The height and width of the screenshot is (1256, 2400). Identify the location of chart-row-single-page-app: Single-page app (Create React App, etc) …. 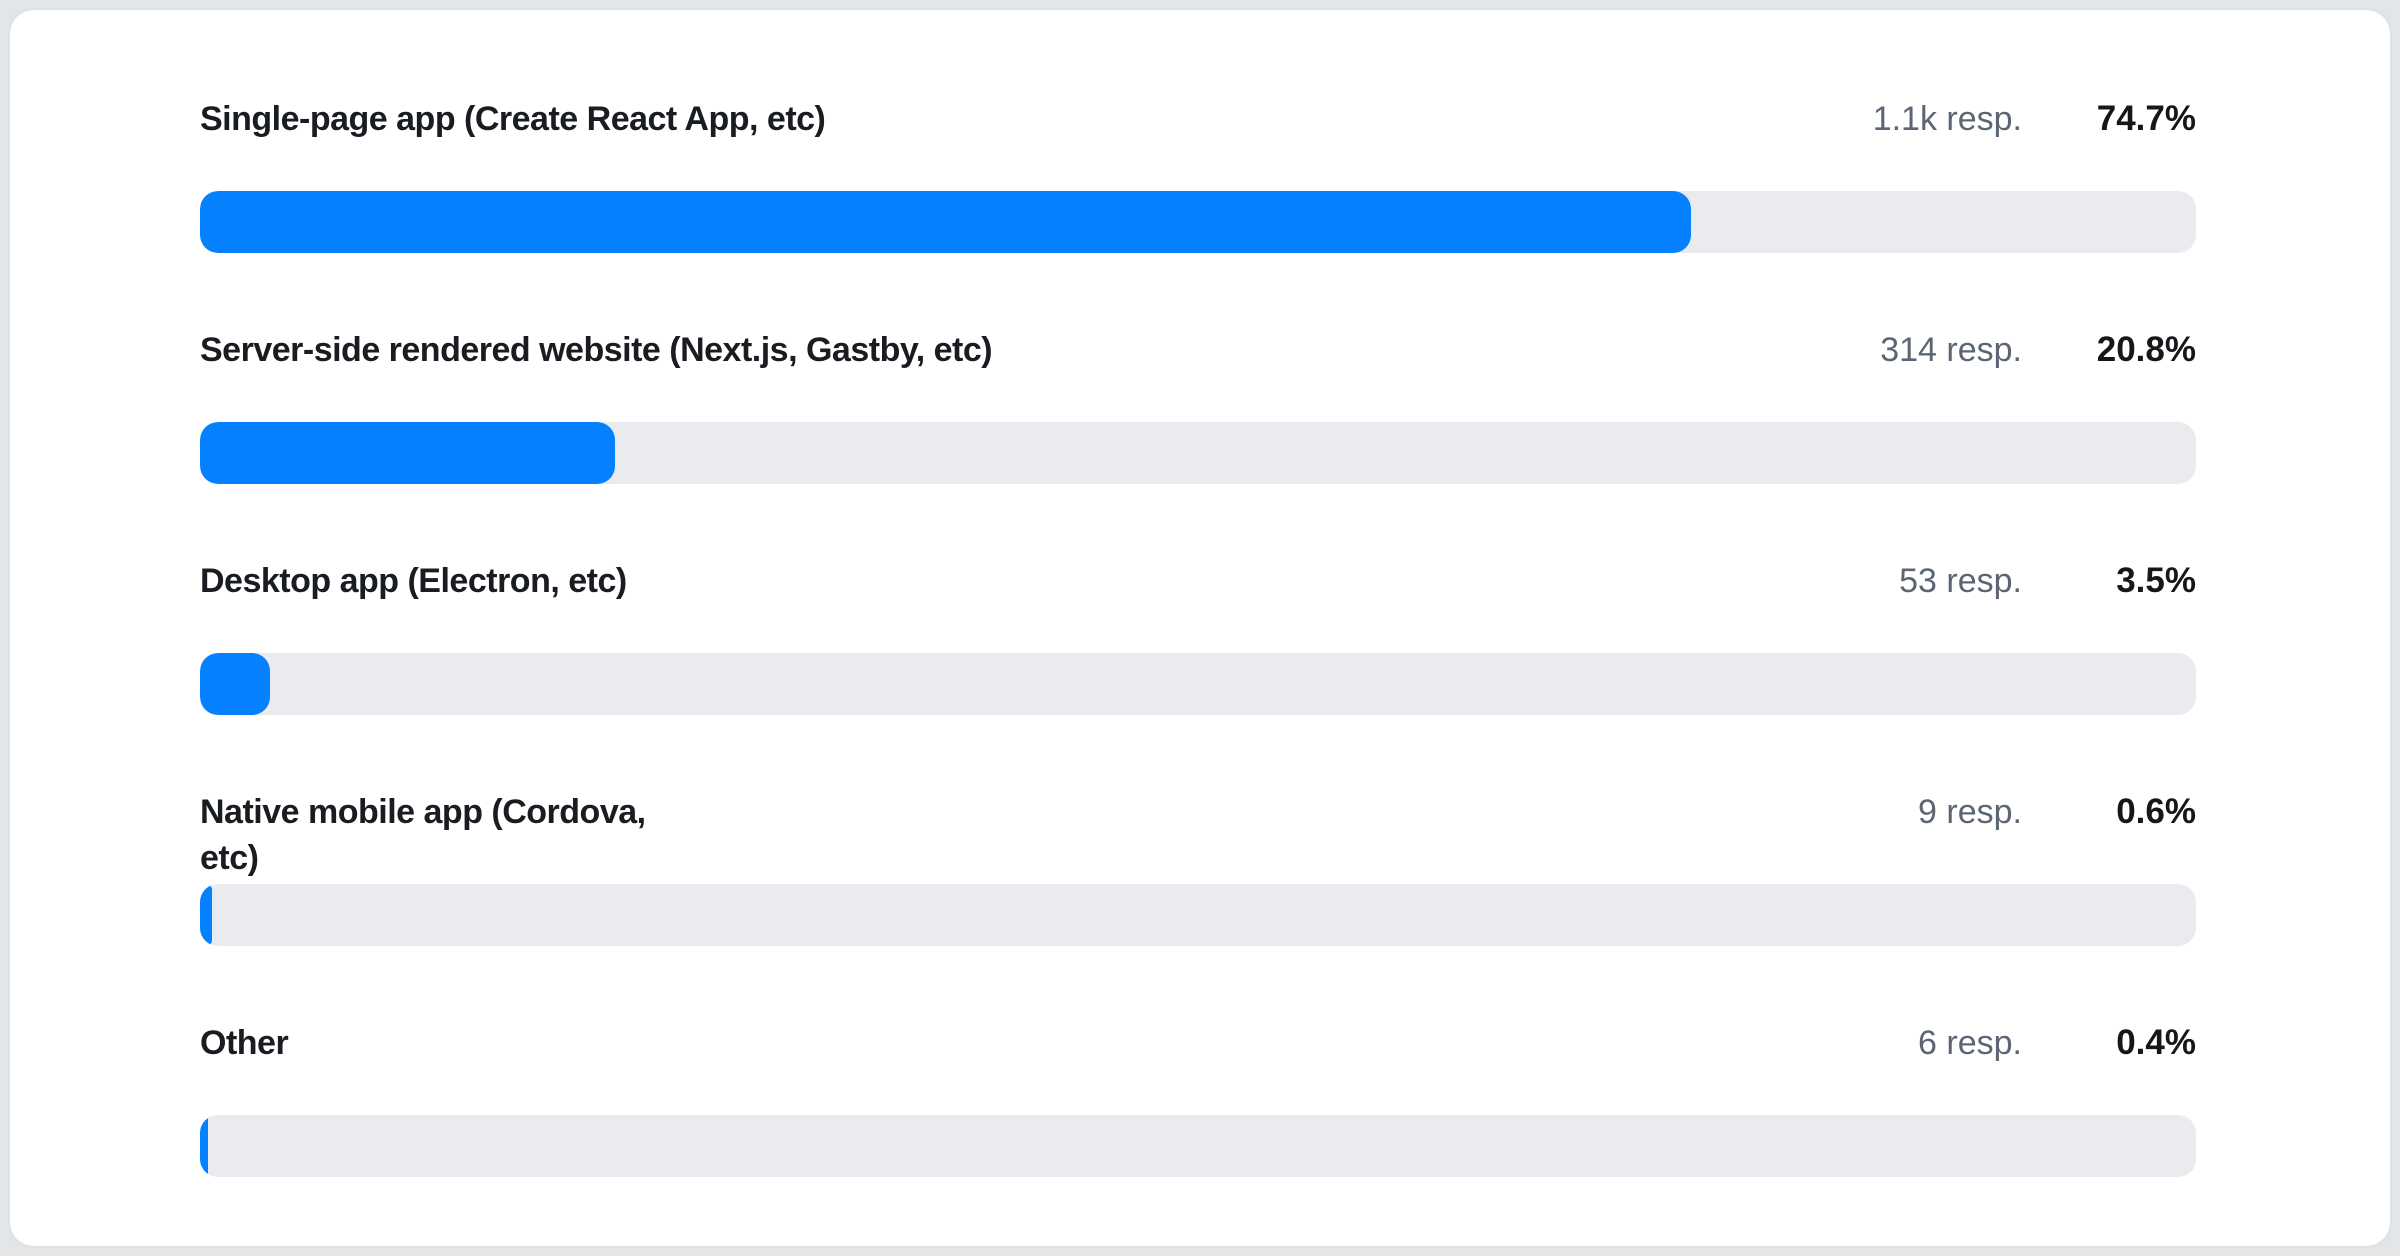
(1198, 174).